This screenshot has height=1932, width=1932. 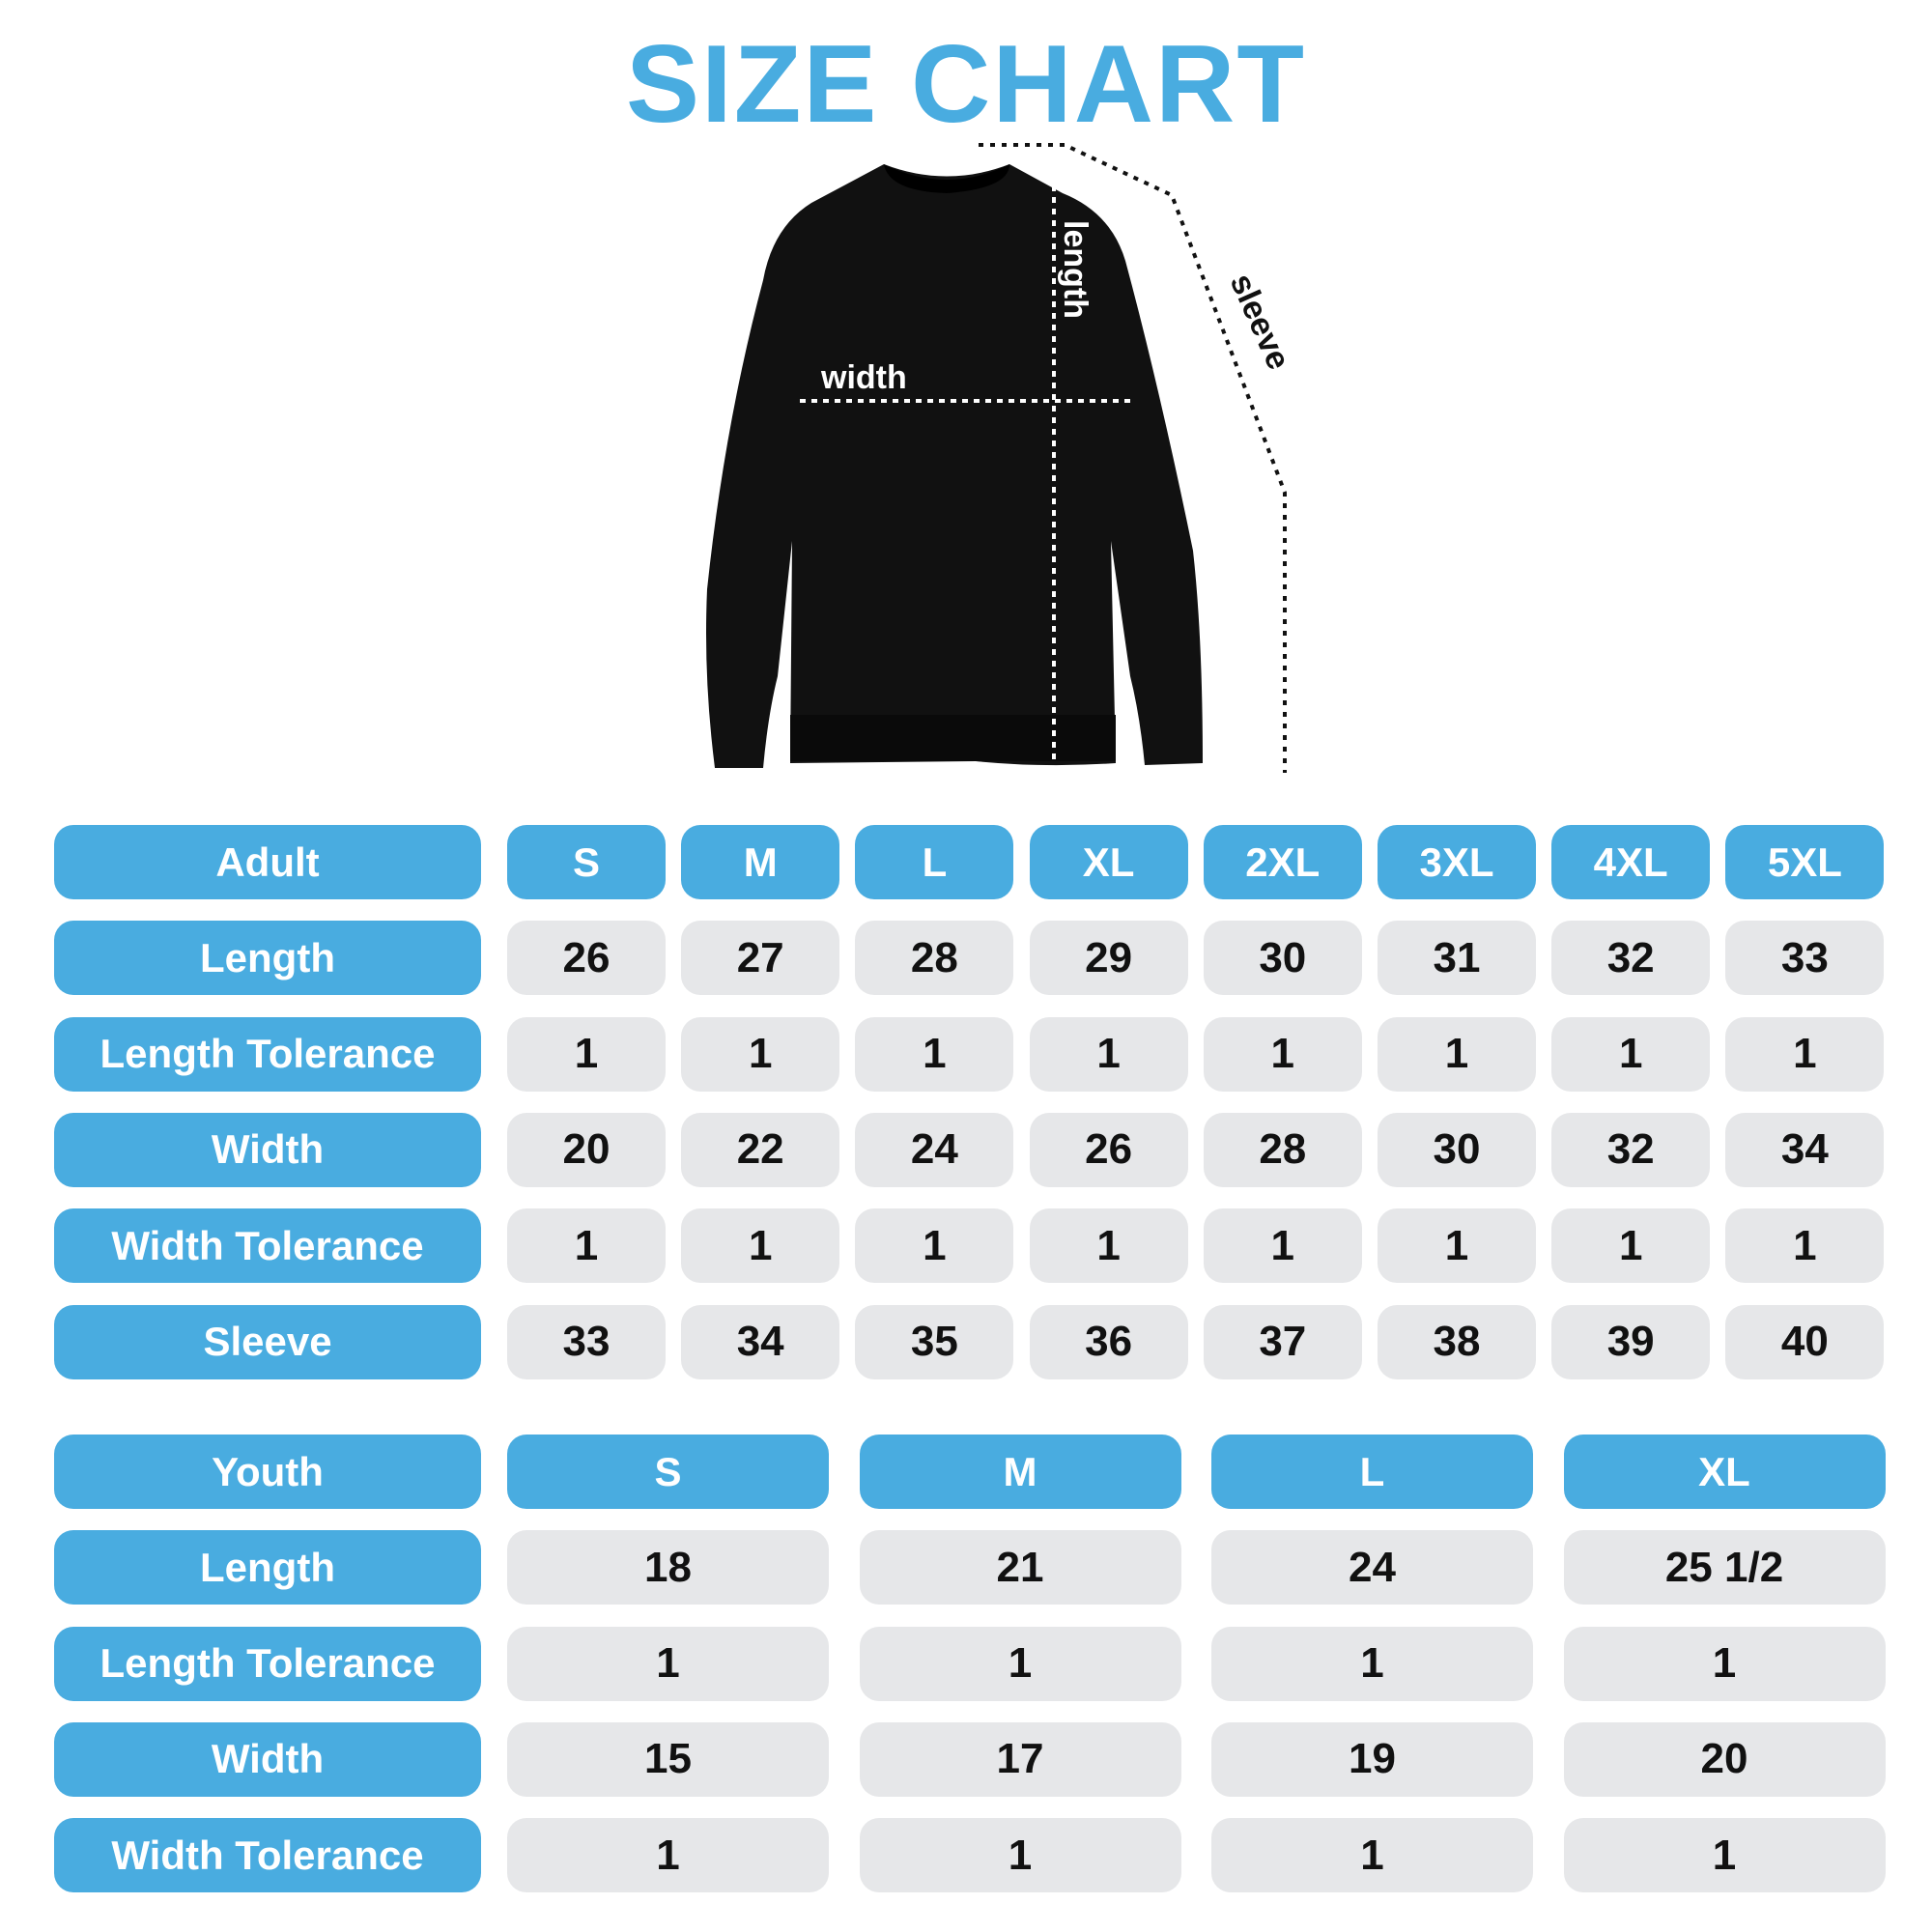 What do you see at coordinates (267, 1855) in the screenshot?
I see `youth-row-label: Width Tolerance` at bounding box center [267, 1855].